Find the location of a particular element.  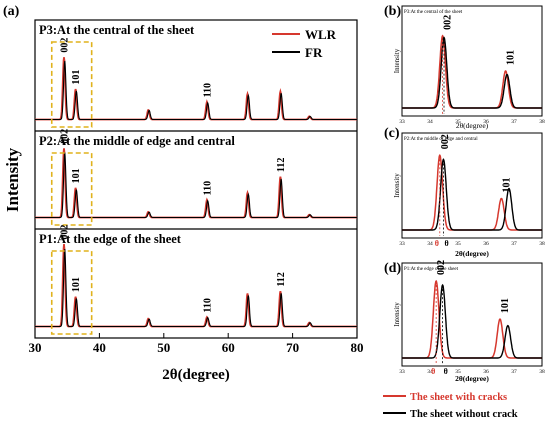

small-xtick-36-3: 36 is located at coordinates (486, 372).